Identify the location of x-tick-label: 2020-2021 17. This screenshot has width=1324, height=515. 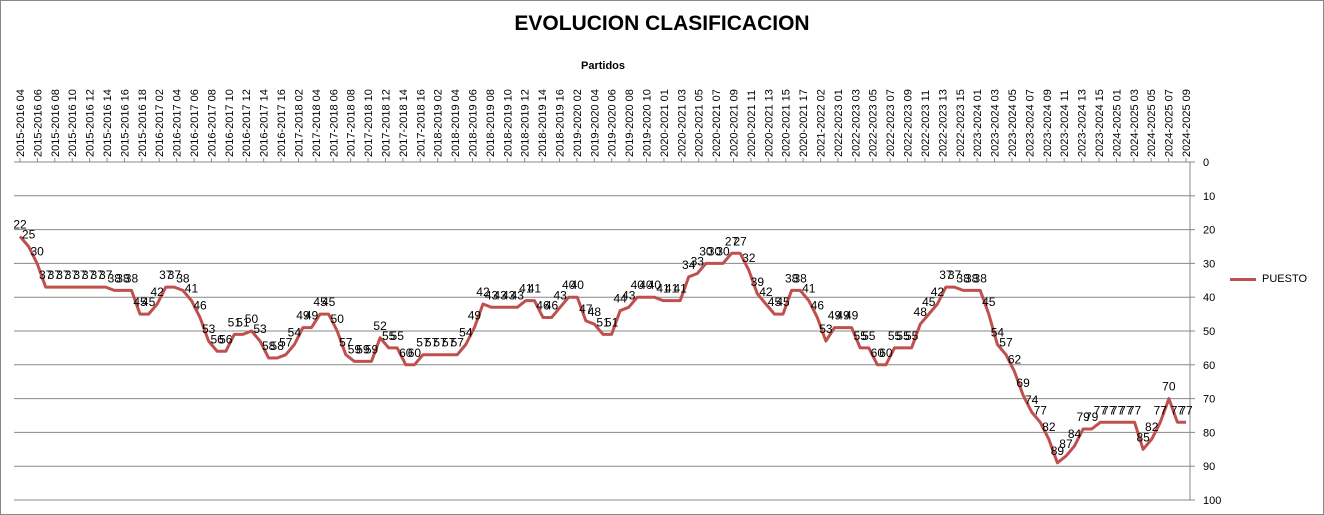
(804, 123).